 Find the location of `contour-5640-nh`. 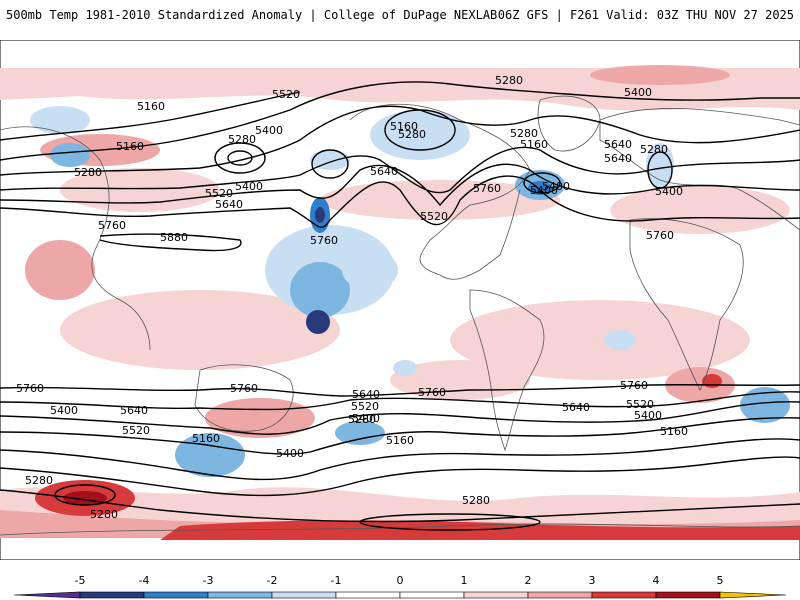

contour-5640-nh is located at coordinates (400, 185).